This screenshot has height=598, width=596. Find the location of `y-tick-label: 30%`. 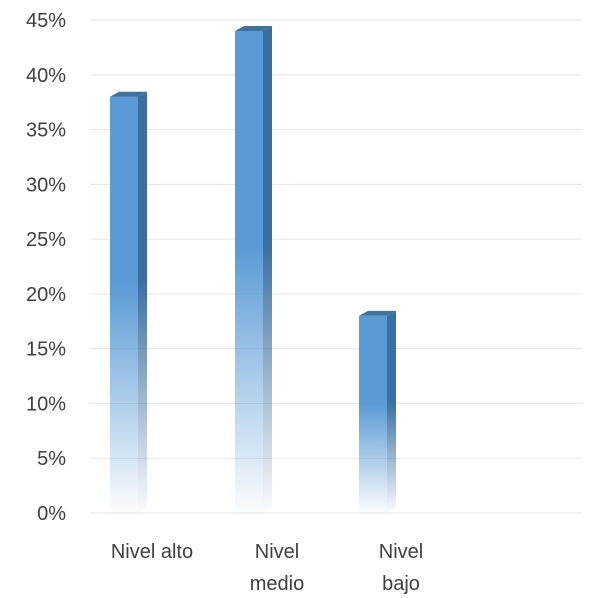

y-tick-label: 30% is located at coordinates (46, 185).